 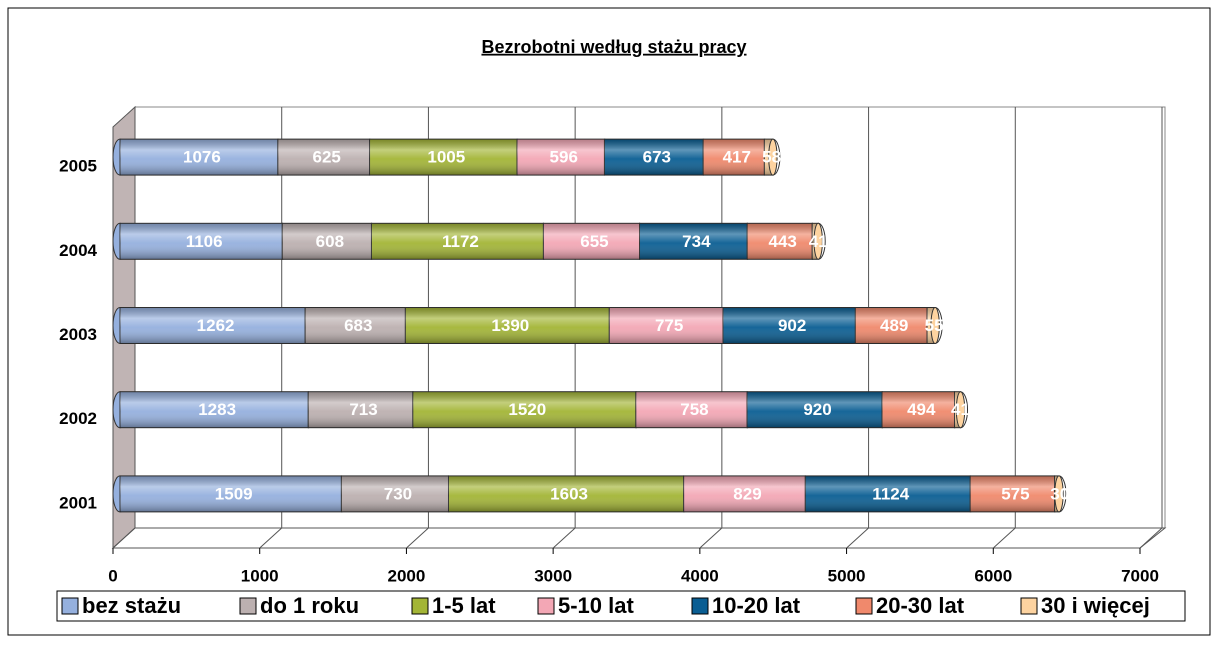 I want to click on legend-label: 30 i więcej, so click(x=1095, y=605).